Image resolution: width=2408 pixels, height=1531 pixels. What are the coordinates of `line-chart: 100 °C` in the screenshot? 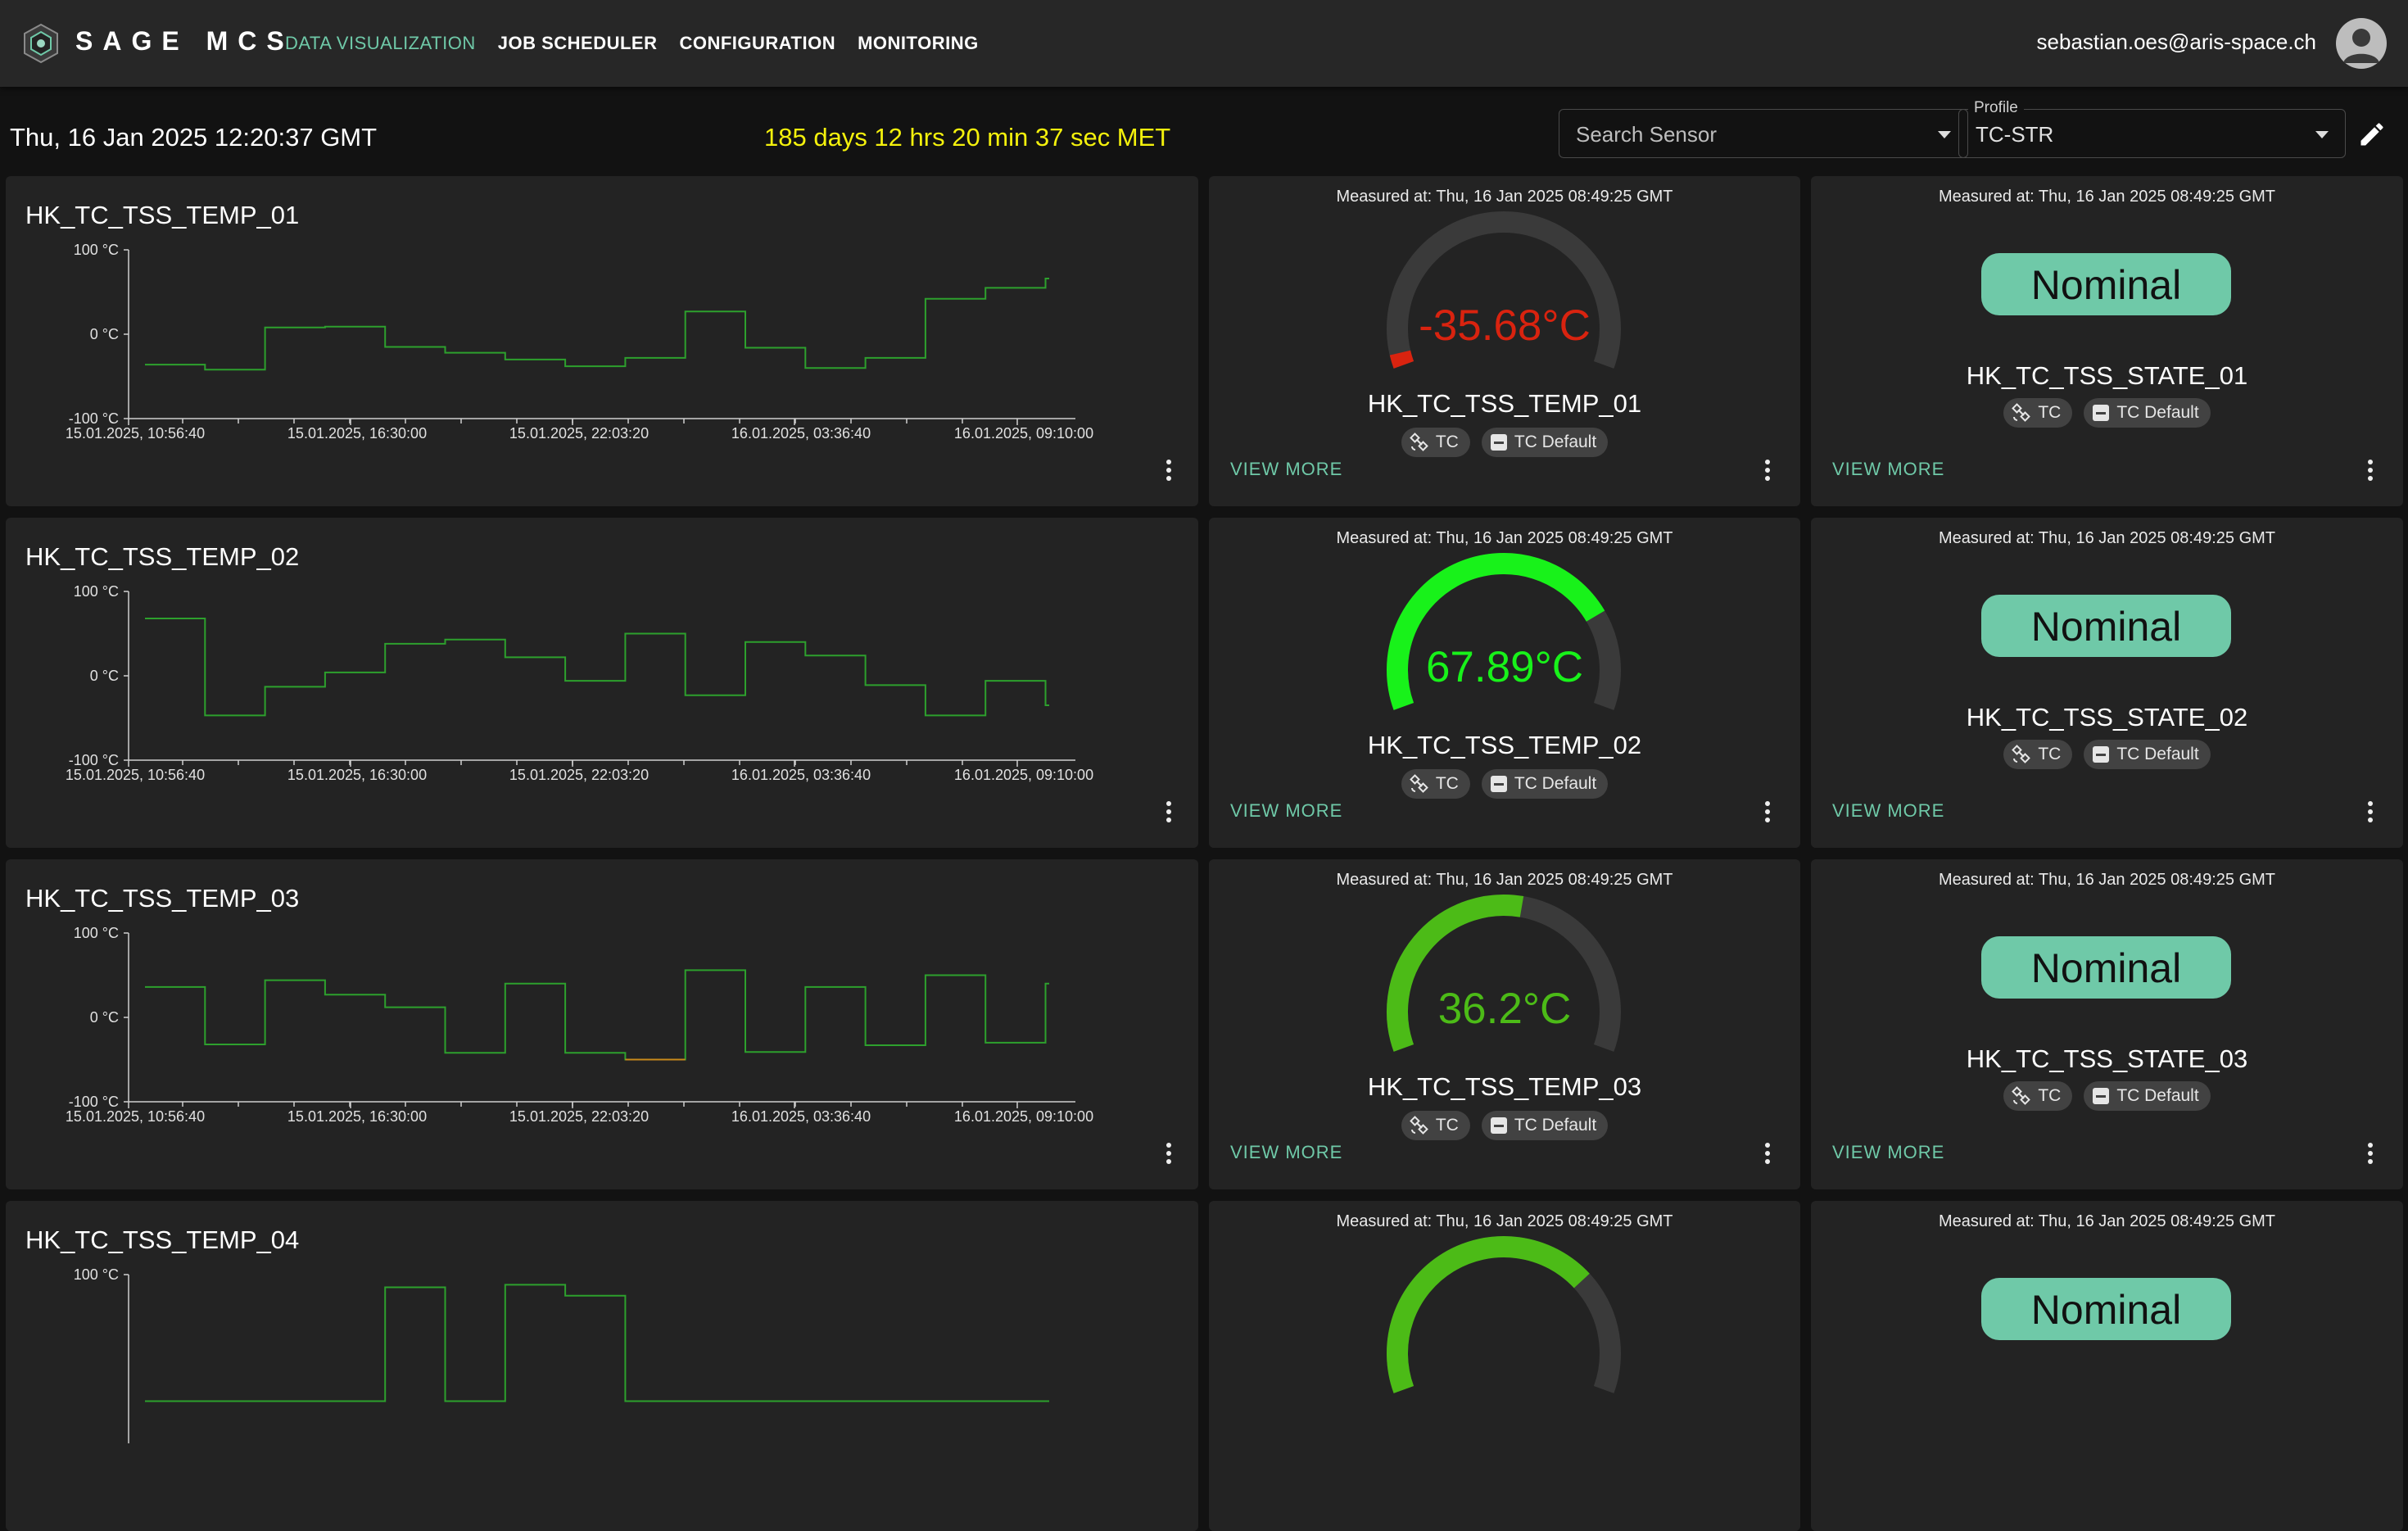 It's located at (602, 1366).